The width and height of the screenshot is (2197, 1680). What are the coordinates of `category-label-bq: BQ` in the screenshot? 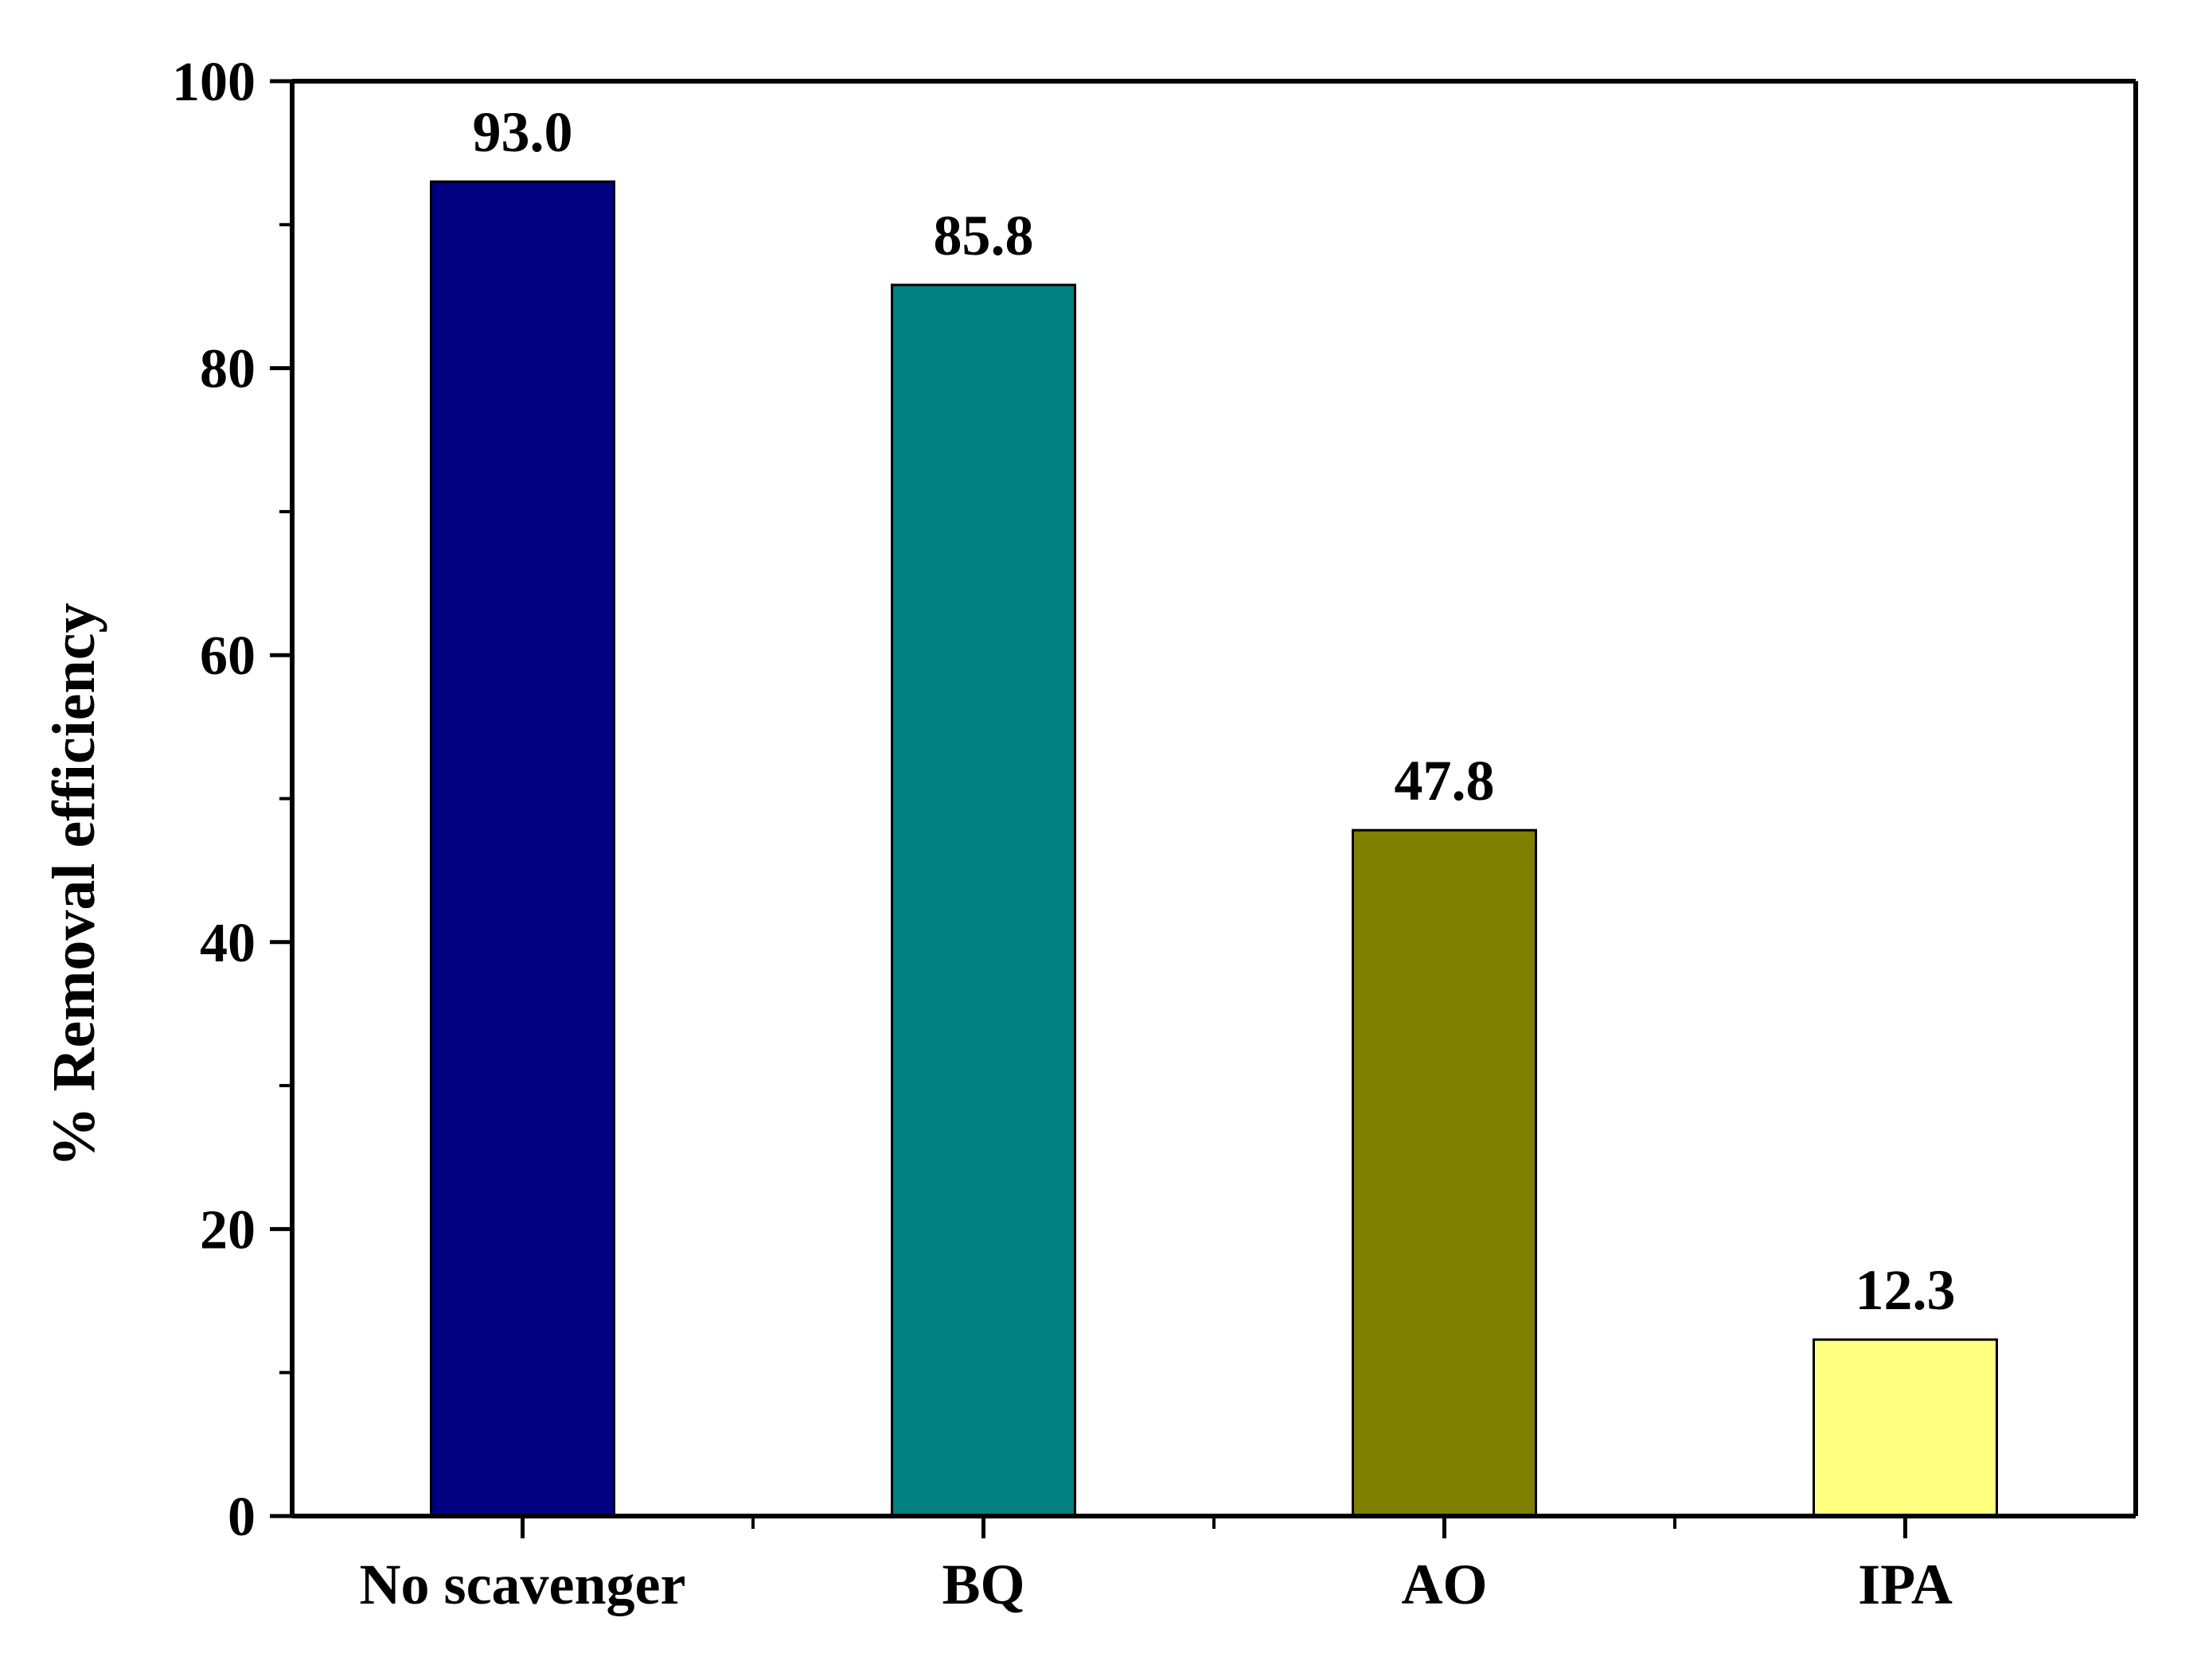 It's located at (983, 1584).